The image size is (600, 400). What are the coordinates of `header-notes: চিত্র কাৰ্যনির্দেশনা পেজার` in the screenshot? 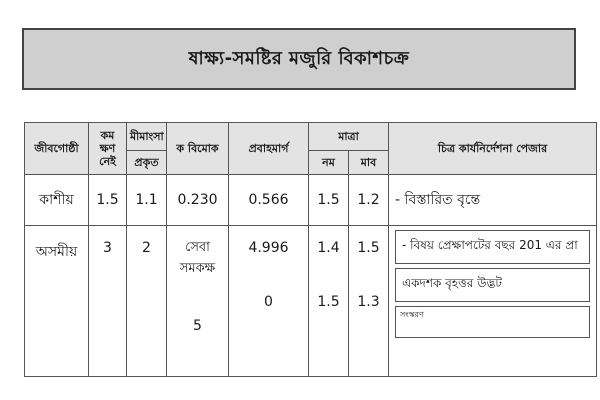 It's located at (493, 148).